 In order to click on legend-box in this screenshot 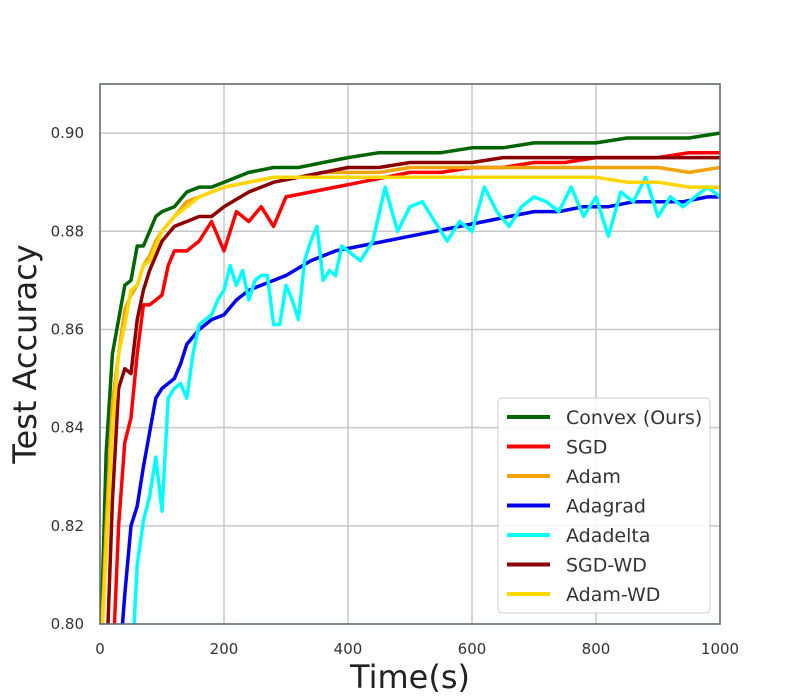, I will do `click(604, 505)`.